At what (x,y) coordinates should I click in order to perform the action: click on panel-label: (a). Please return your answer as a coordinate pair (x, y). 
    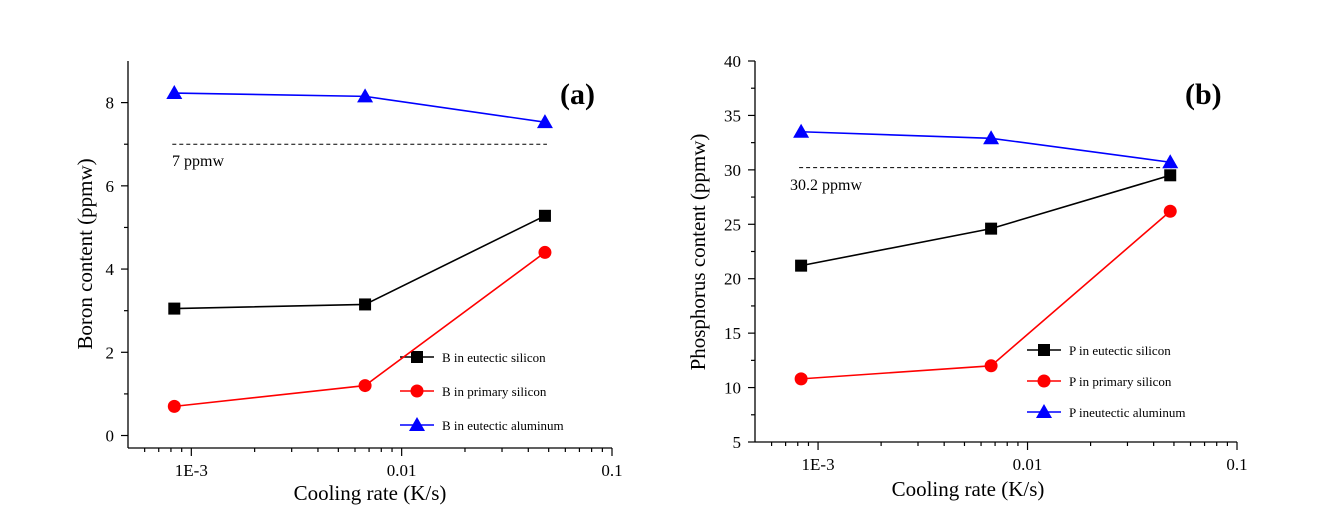
    Looking at the image, I should click on (577, 94).